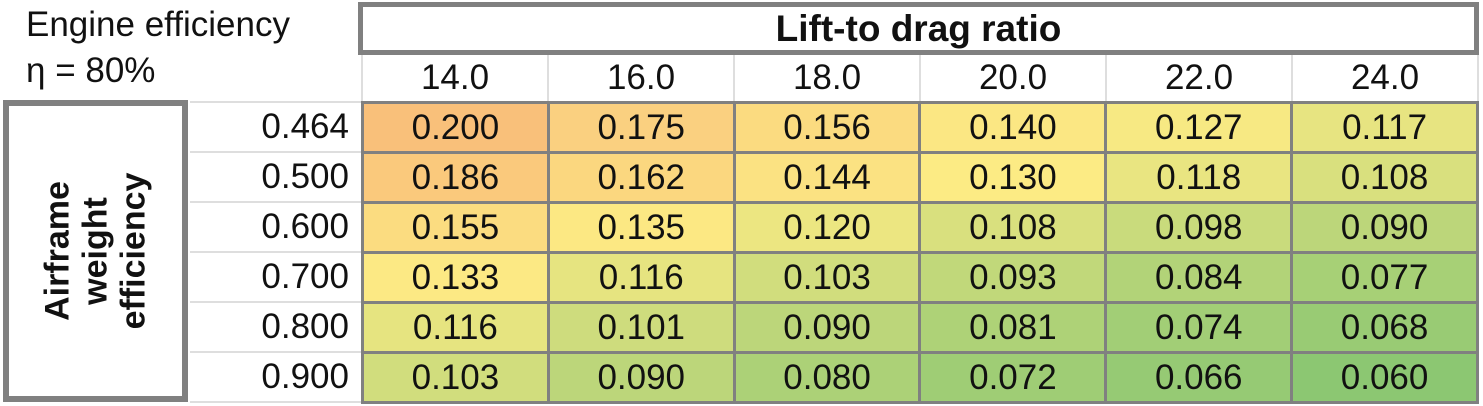 Image resolution: width=1483 pixels, height=406 pixels. Describe the element at coordinates (1013, 177) in the screenshot. I see `heatmap-cell: 0.130` at that location.